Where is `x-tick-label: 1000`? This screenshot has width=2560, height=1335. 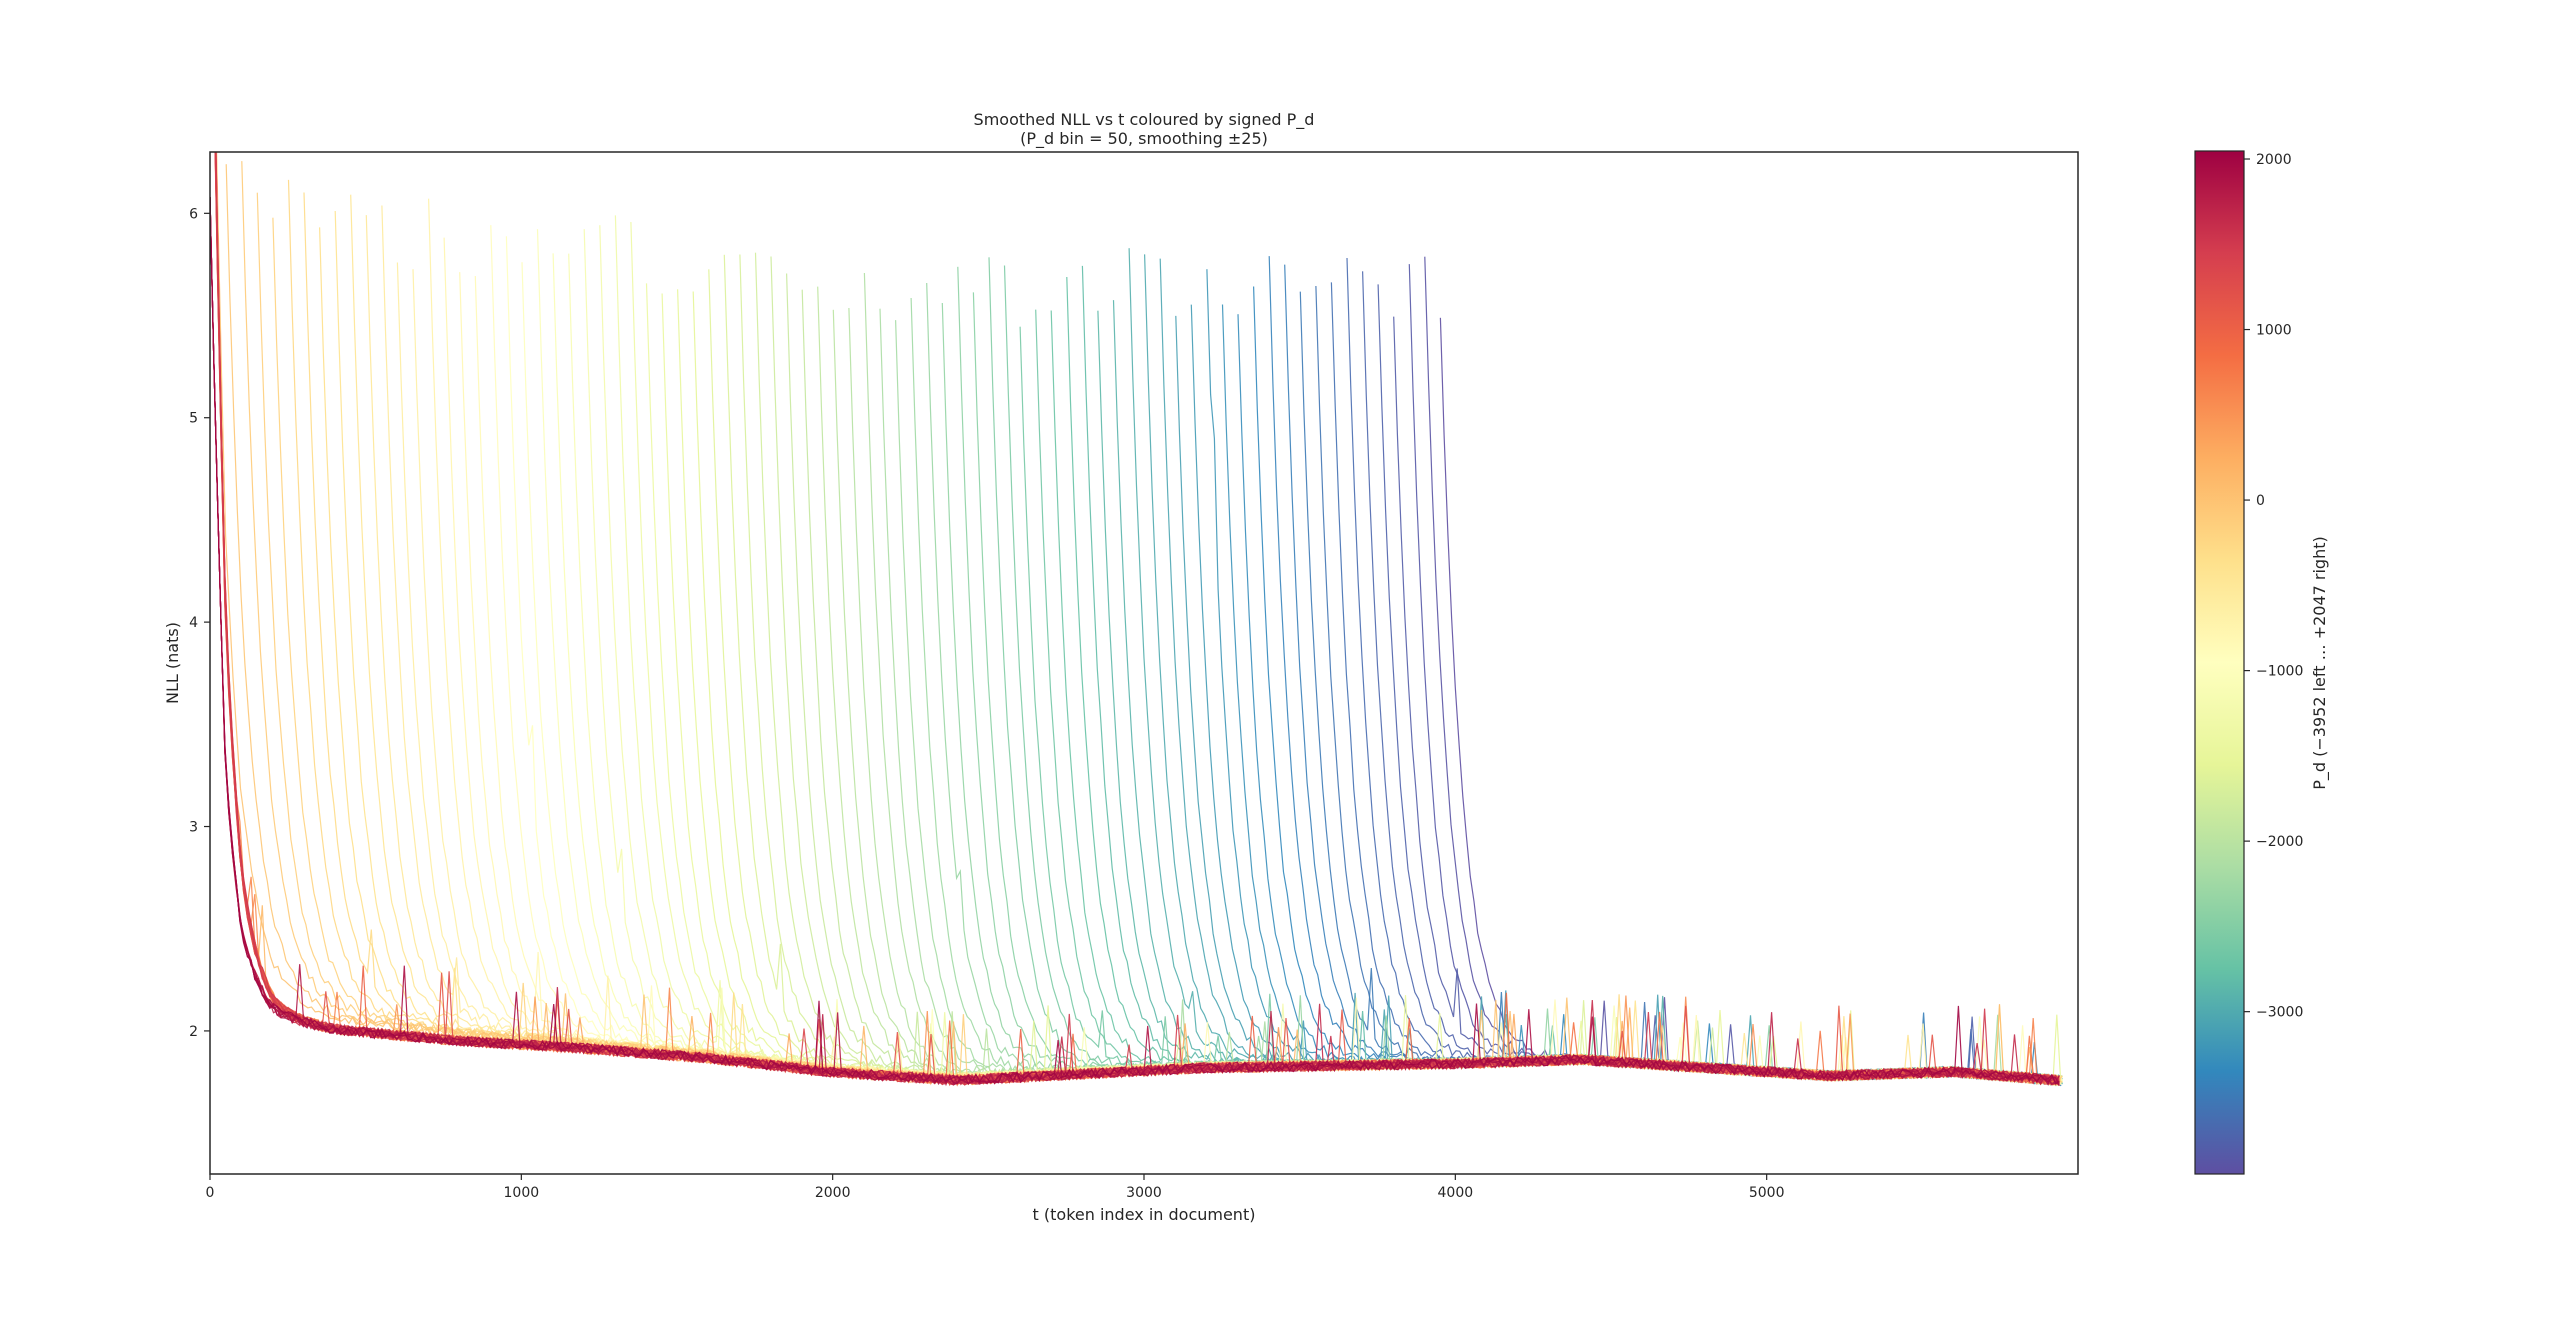 x-tick-label: 1000 is located at coordinates (522, 1193).